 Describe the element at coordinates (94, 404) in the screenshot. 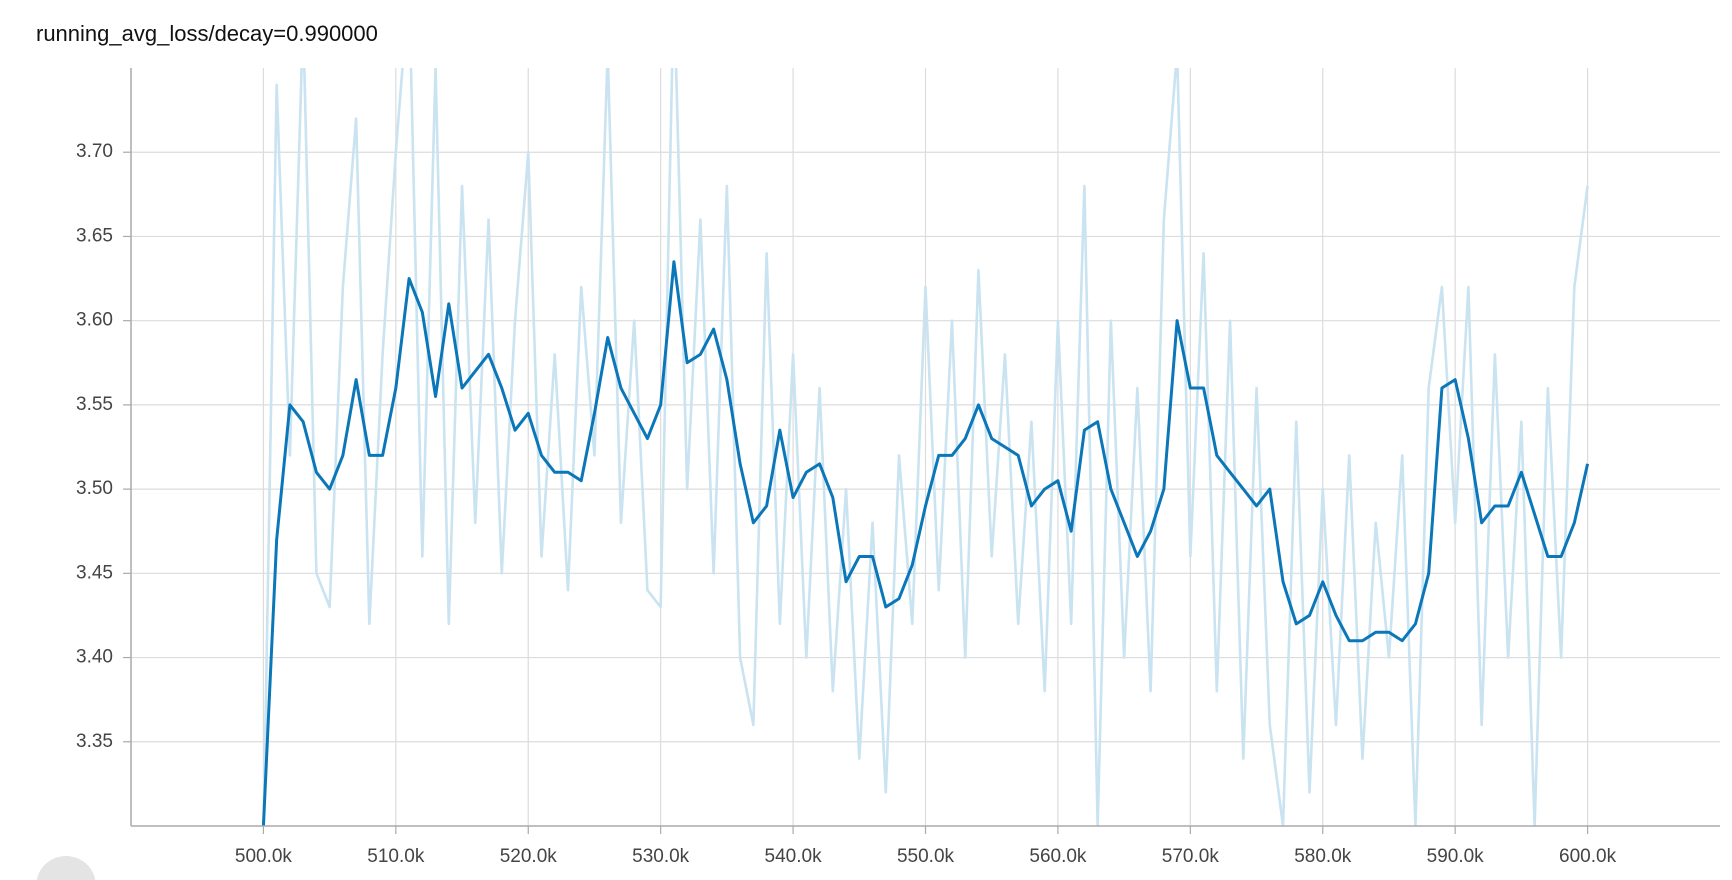

I see `y-tick-label: 3.55` at that location.